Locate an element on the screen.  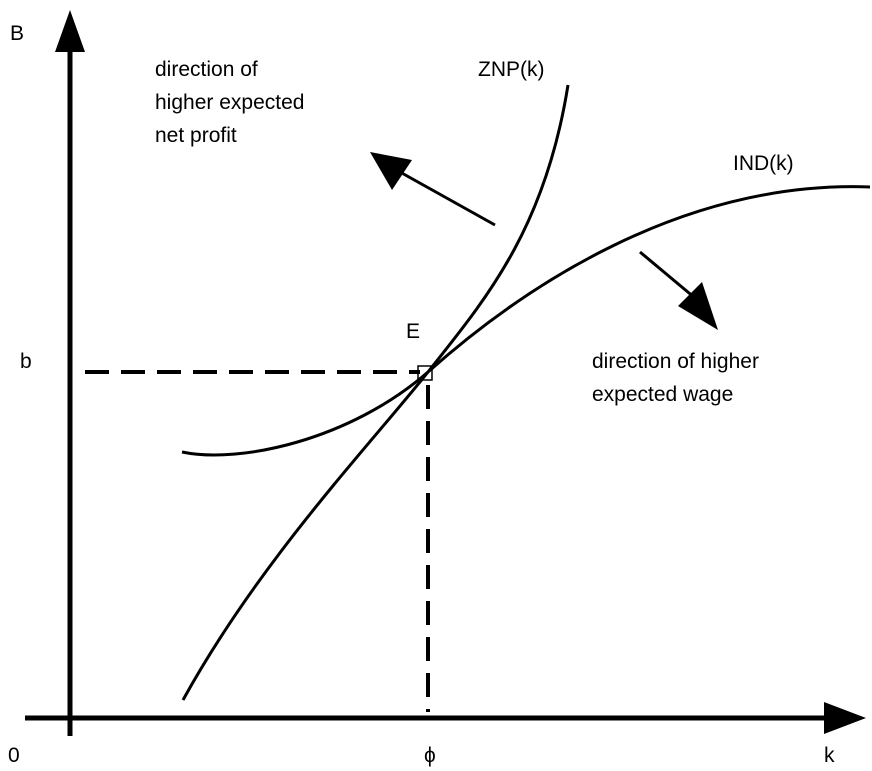
equilibrium-marker is located at coordinates (425, 373).